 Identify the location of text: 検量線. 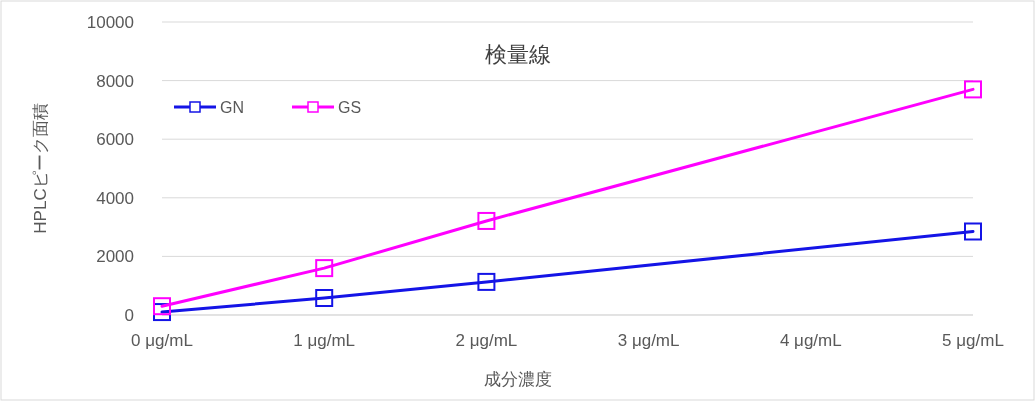
(517, 54).